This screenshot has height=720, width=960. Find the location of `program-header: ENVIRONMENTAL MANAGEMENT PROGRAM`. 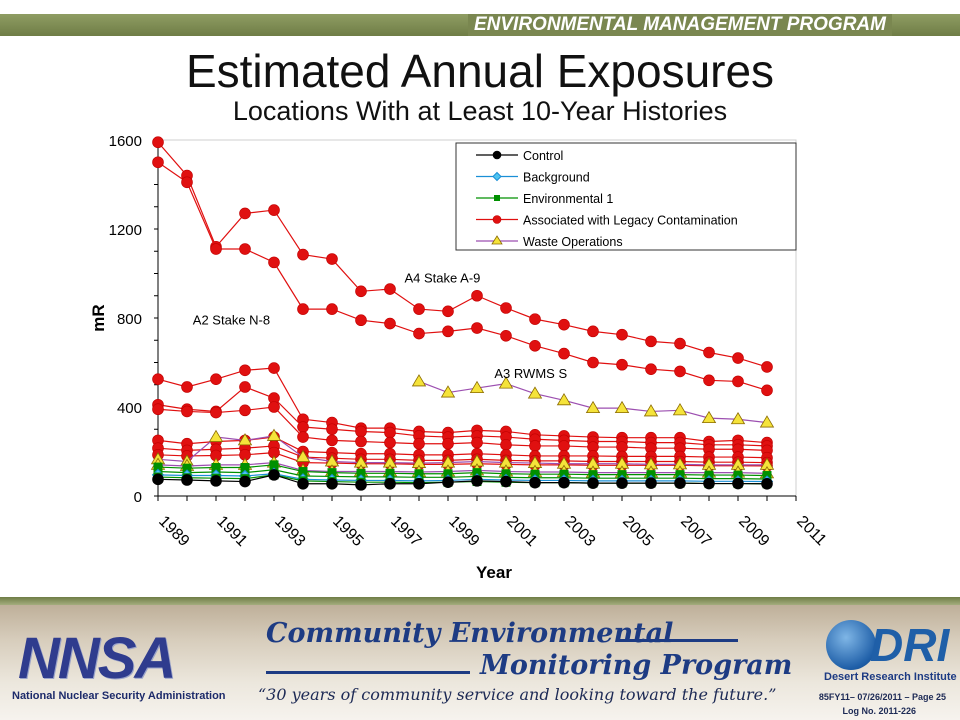

program-header: ENVIRONMENTAL MANAGEMENT PROGRAM is located at coordinates (679, 25).